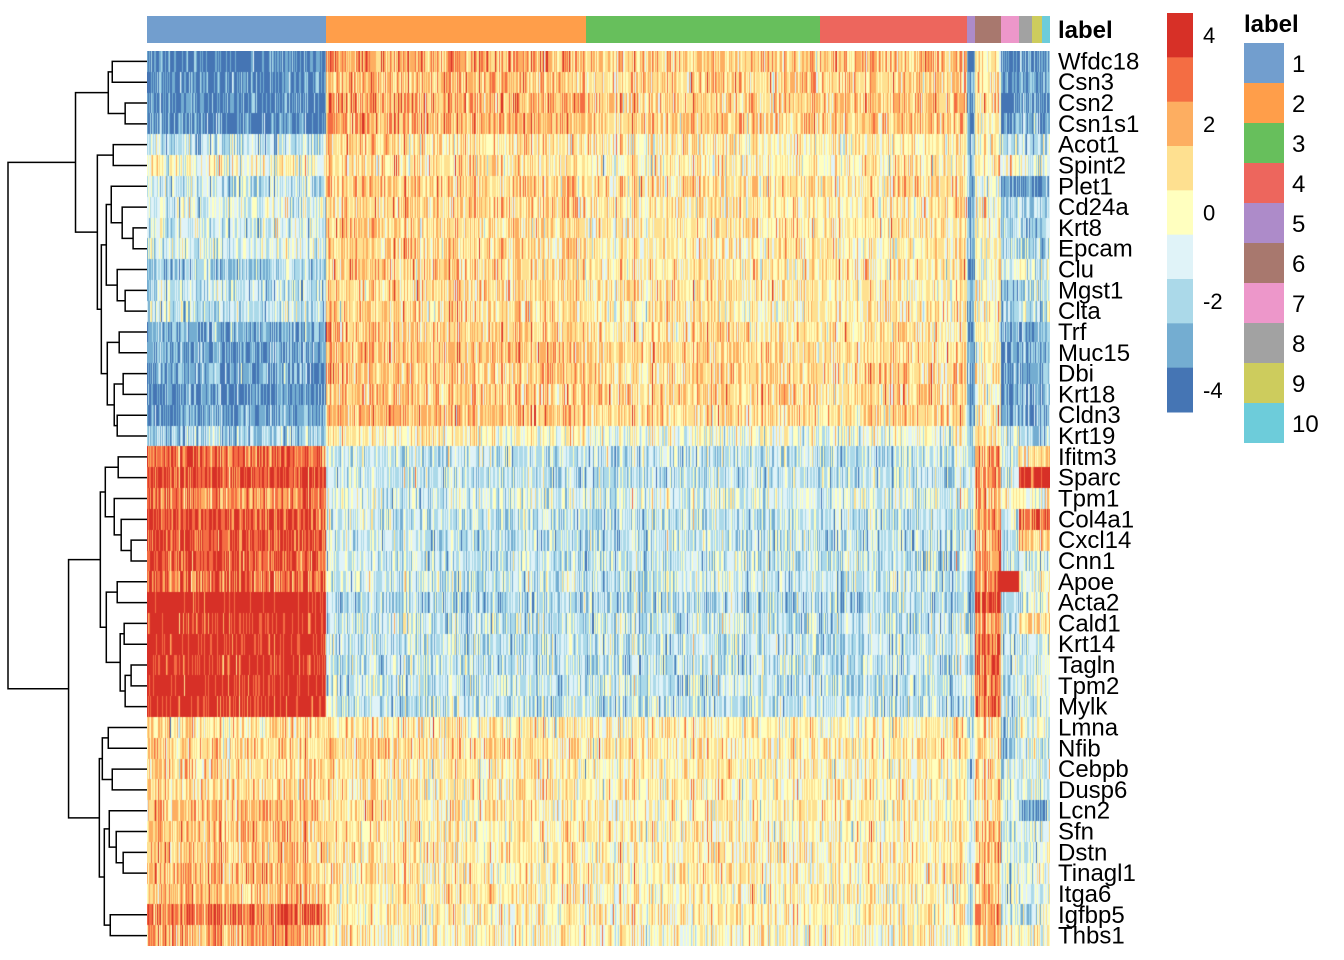  I want to click on label-legend-text-6: 6, so click(1298, 264).